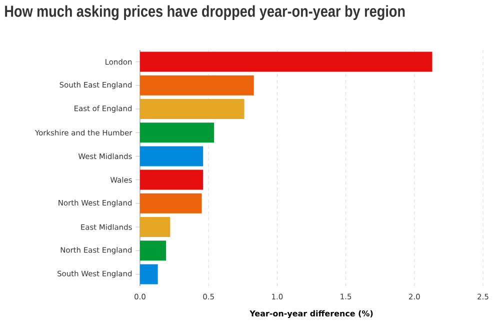 The image size is (500, 334). What do you see at coordinates (205, 12) in the screenshot?
I see `chart-title: How much asking prices have dropped year-on-year by region` at bounding box center [205, 12].